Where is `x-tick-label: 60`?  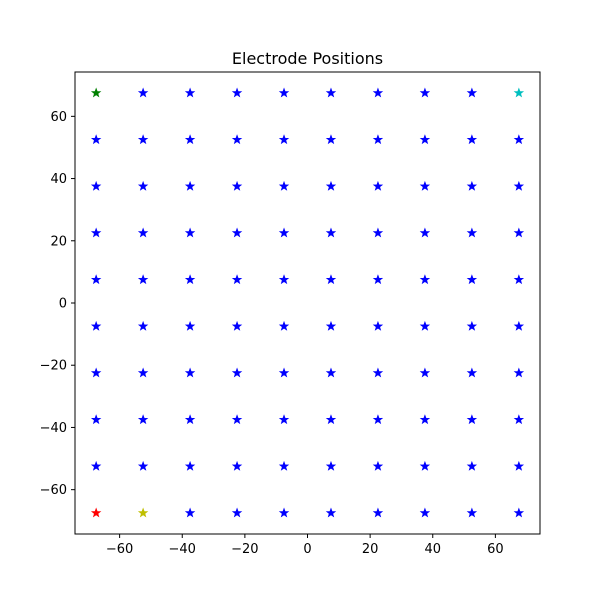 x-tick-label: 60 is located at coordinates (495, 549).